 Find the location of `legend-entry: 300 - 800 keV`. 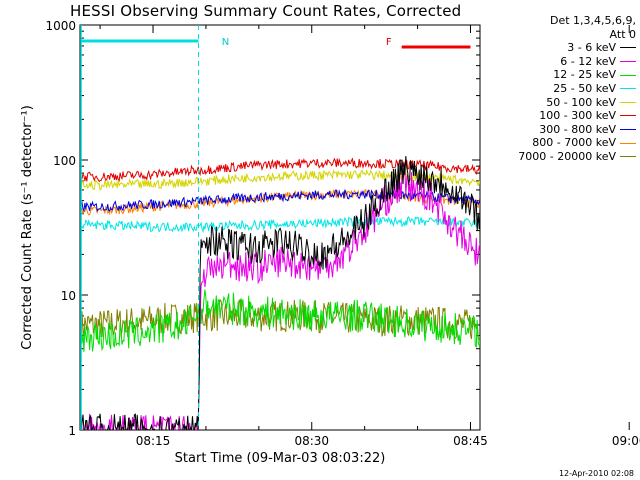

legend-entry: 300 - 800 keV is located at coordinates (561, 130).